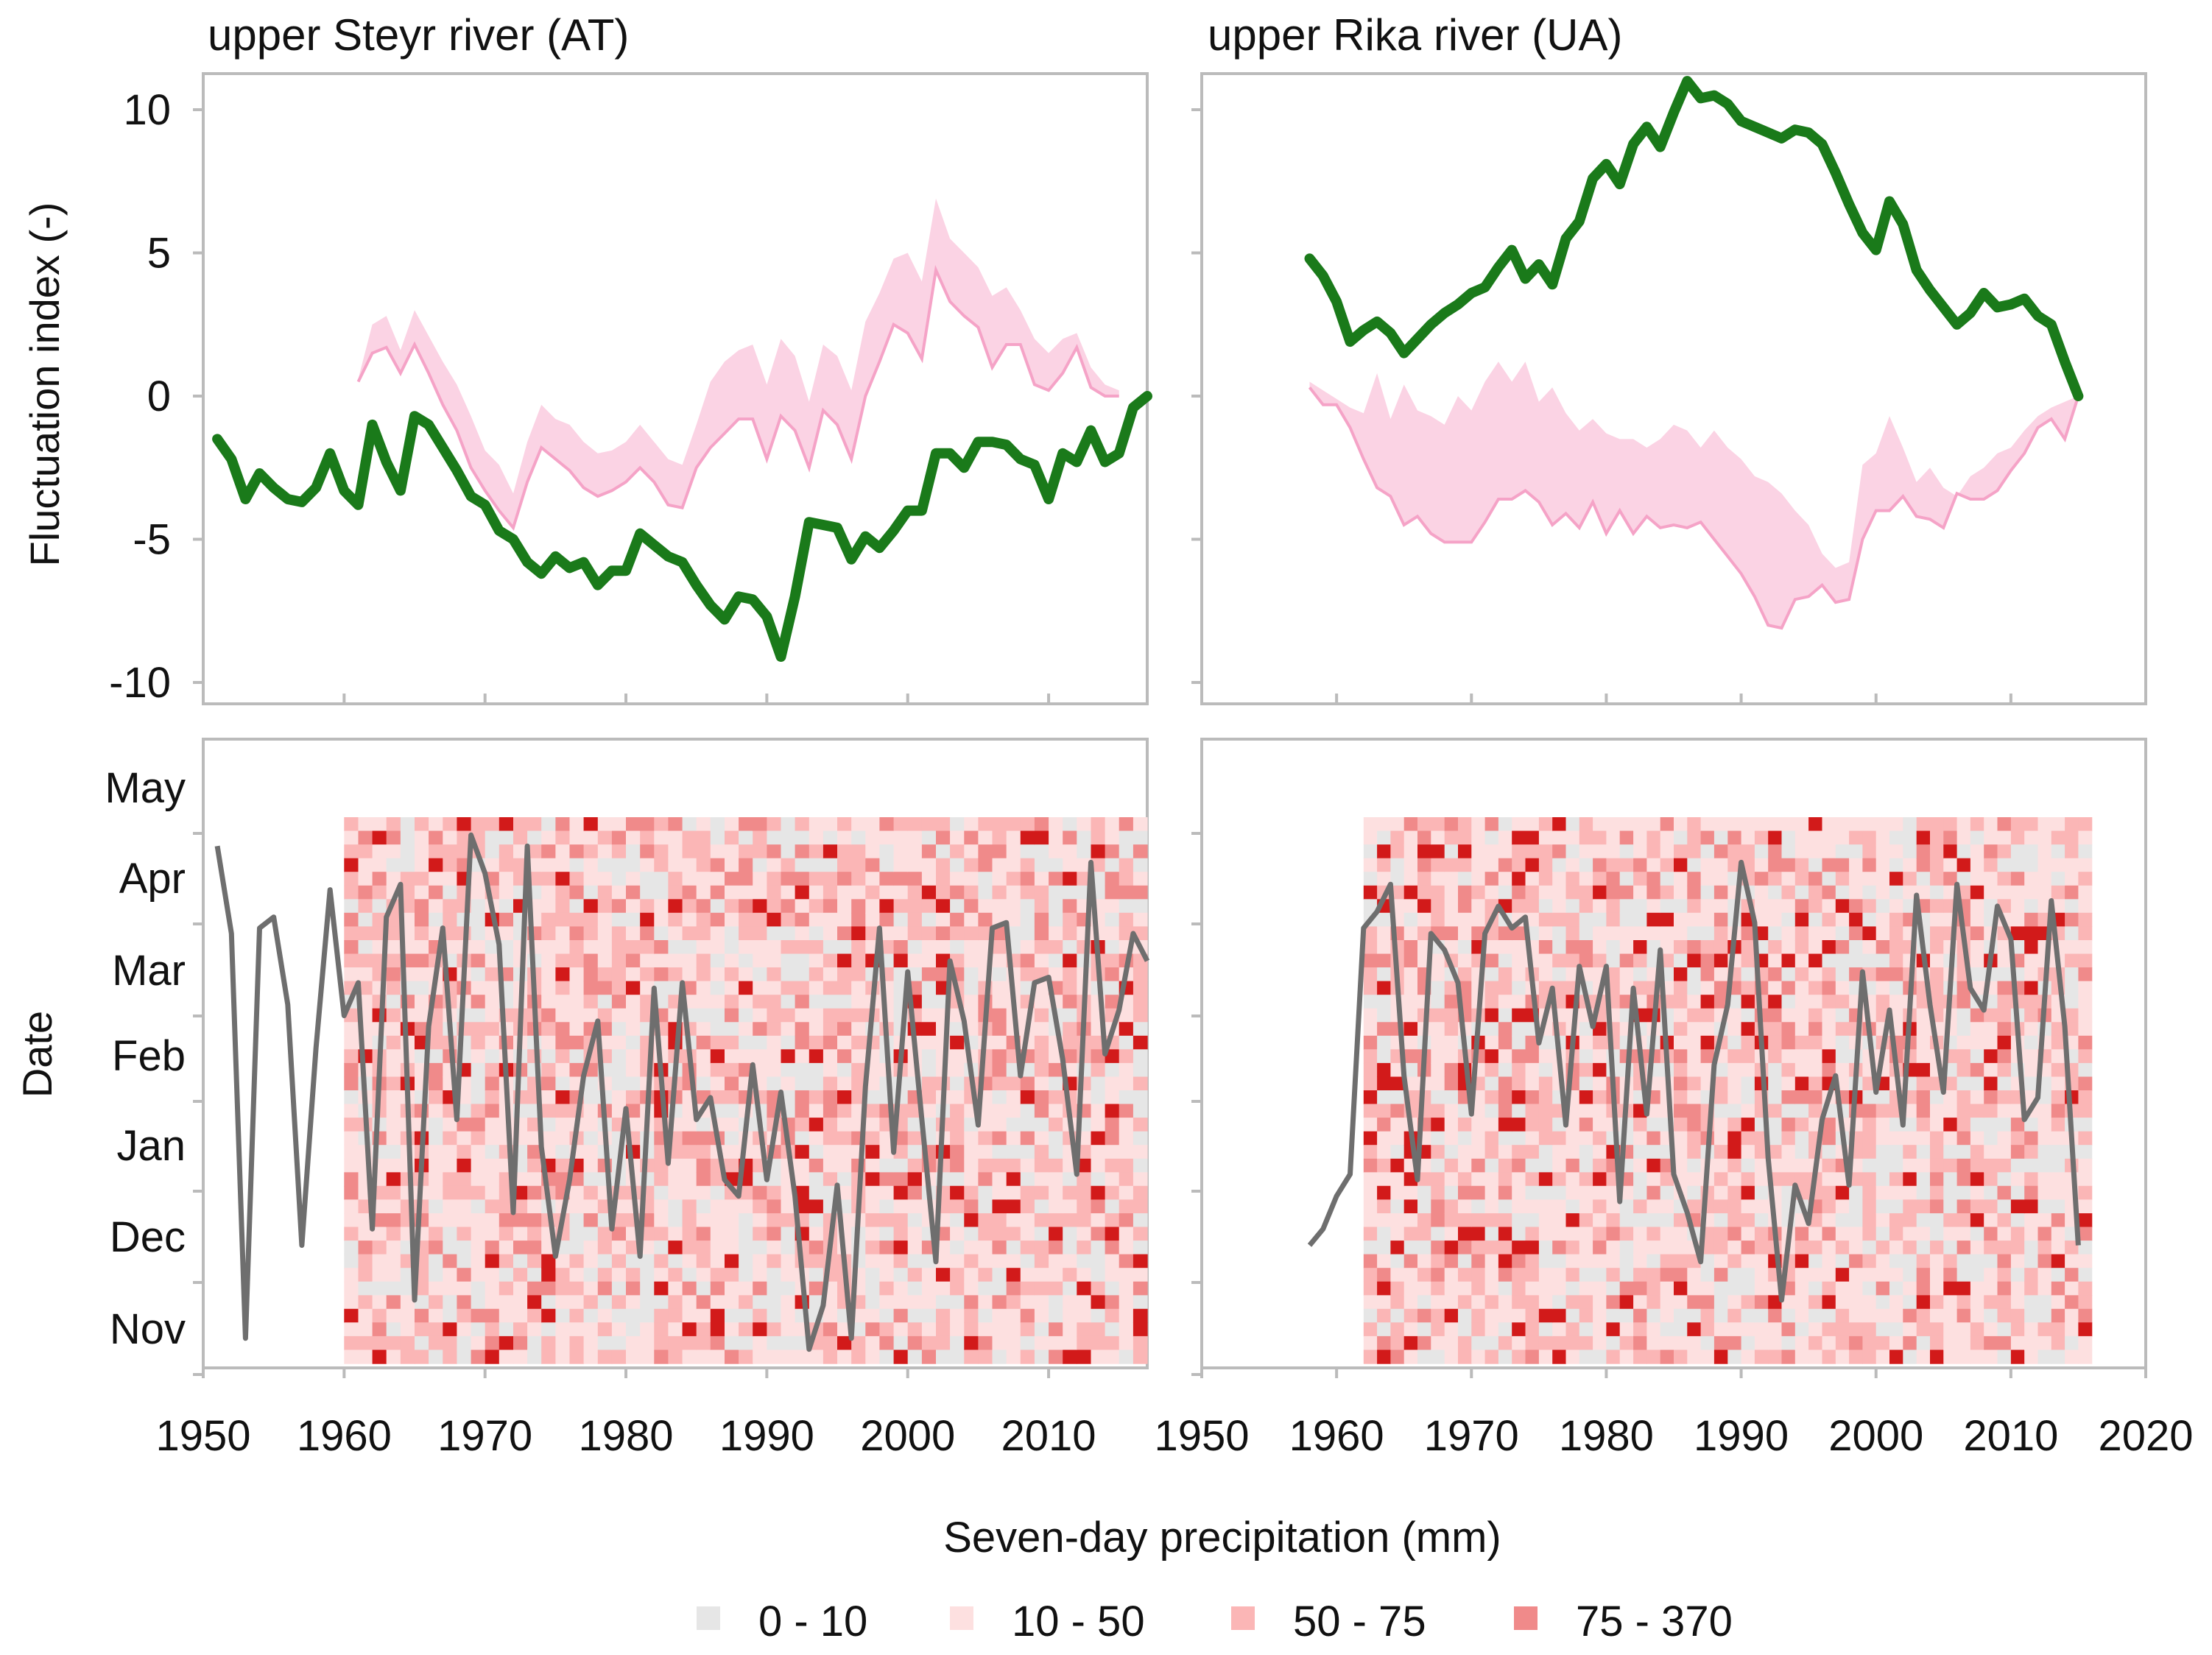  What do you see at coordinates (159, 397) in the screenshot?
I see `y-tick-label: 0` at bounding box center [159, 397].